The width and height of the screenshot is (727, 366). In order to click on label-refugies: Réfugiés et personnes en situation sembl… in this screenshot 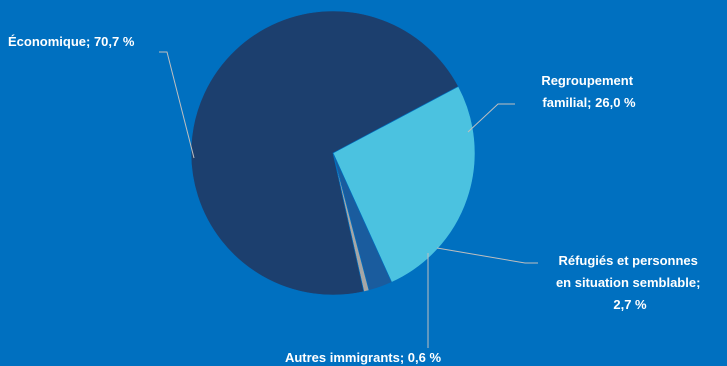, I will do `click(630, 282)`.